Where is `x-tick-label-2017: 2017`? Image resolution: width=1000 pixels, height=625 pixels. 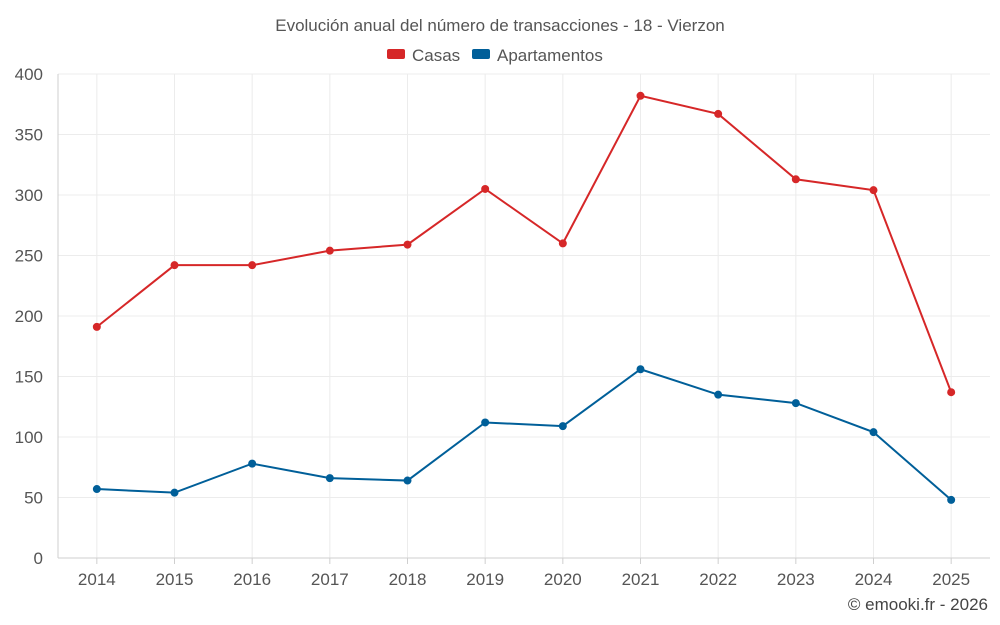 x-tick-label-2017: 2017 is located at coordinates (330, 579).